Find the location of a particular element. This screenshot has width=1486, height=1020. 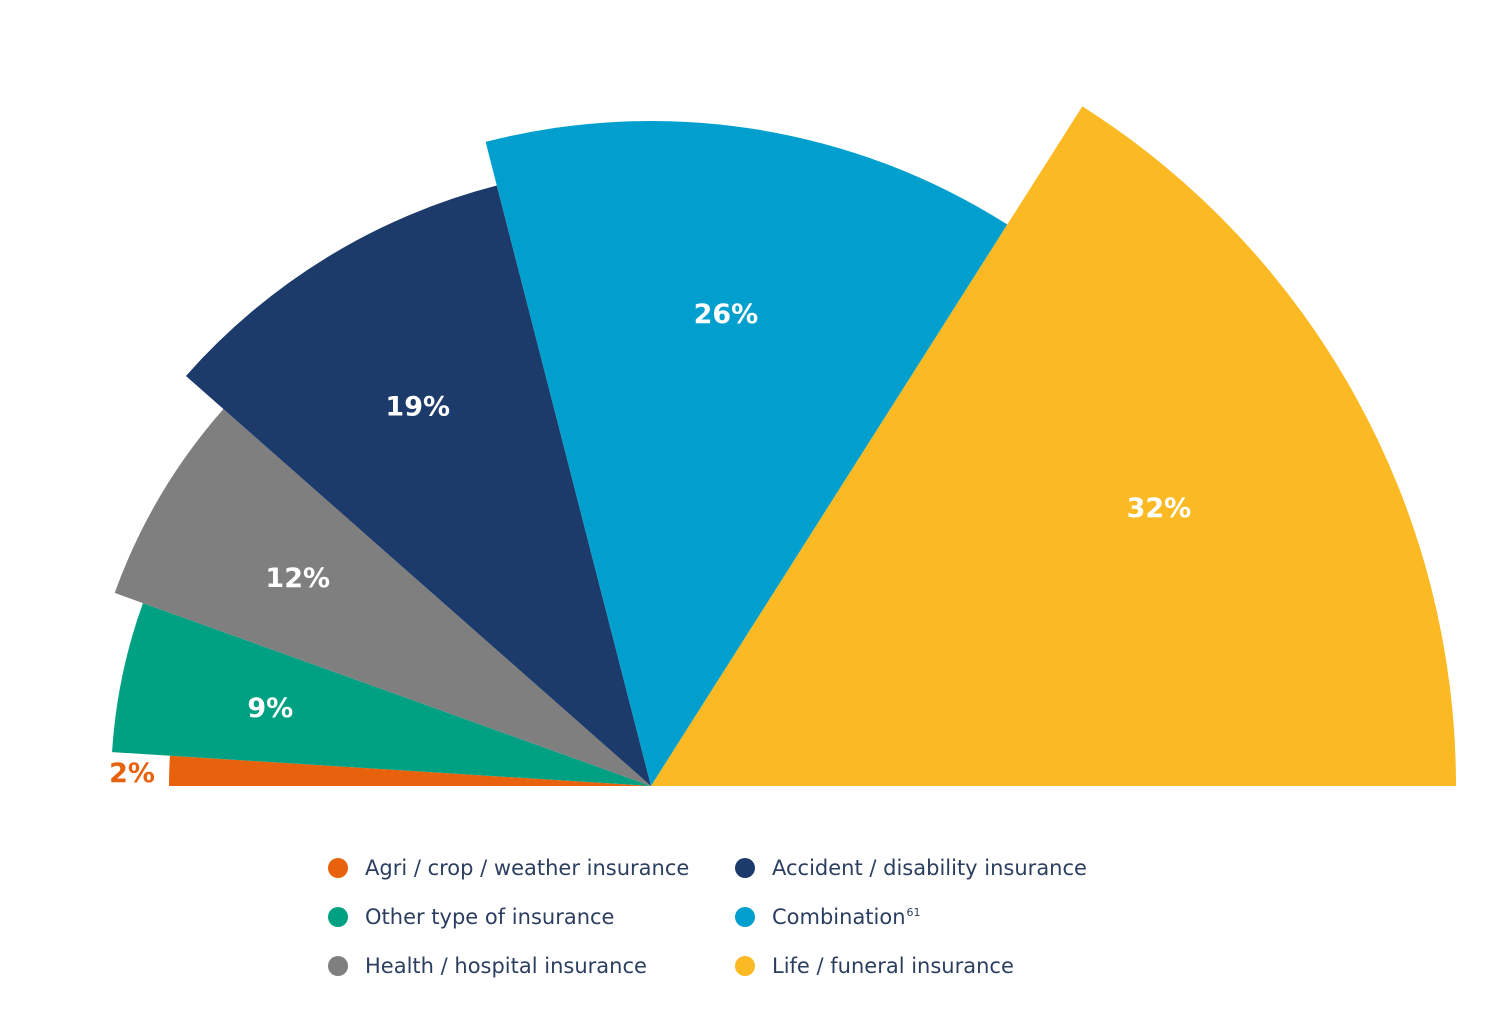

legend-label-other: Other type of insurance is located at coordinates (490, 917).